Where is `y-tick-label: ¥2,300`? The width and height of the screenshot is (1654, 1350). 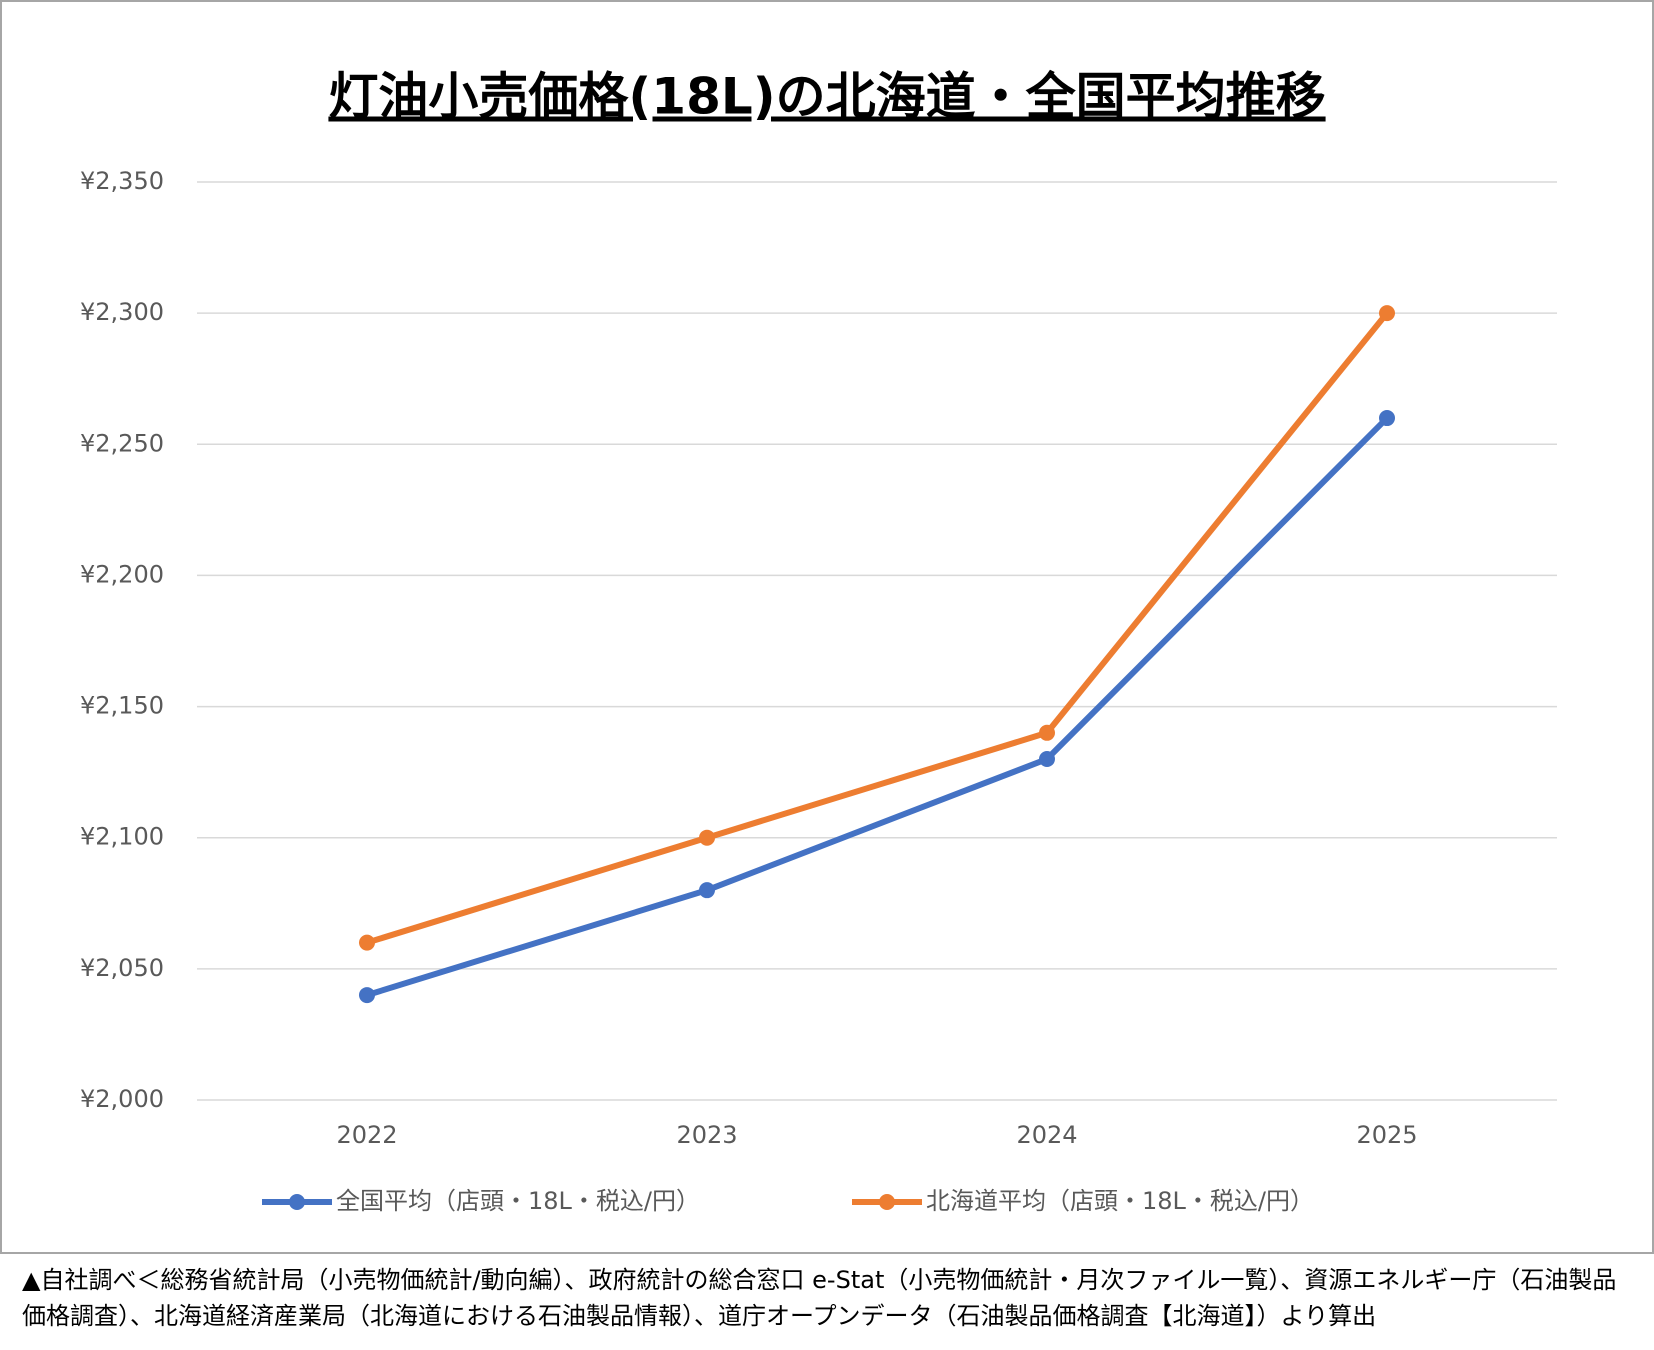 y-tick-label: ¥2,300 is located at coordinates (122, 312).